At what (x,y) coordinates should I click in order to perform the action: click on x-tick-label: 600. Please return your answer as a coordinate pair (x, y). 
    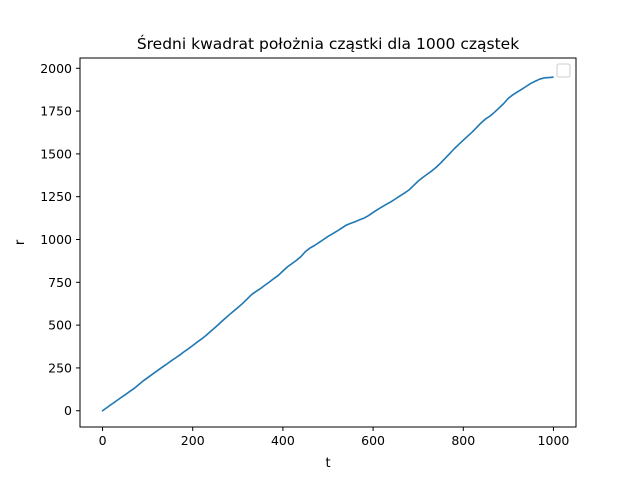
    Looking at the image, I should click on (373, 440).